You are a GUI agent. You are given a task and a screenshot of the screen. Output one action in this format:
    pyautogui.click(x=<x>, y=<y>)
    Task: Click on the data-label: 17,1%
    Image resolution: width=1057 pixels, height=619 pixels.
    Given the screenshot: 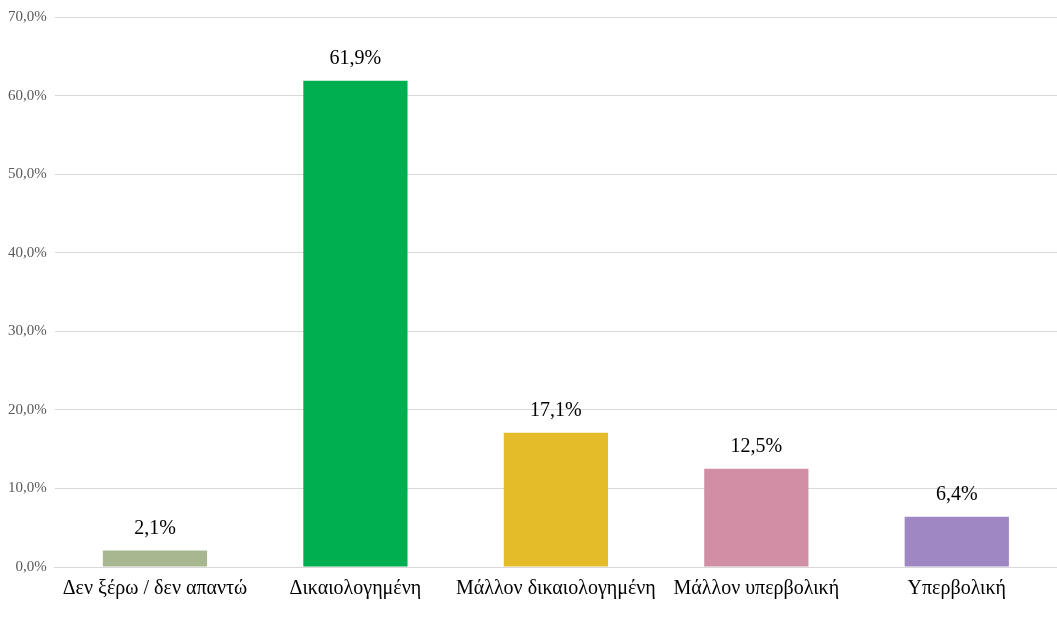 What is the action you would take?
    pyautogui.click(x=556, y=408)
    